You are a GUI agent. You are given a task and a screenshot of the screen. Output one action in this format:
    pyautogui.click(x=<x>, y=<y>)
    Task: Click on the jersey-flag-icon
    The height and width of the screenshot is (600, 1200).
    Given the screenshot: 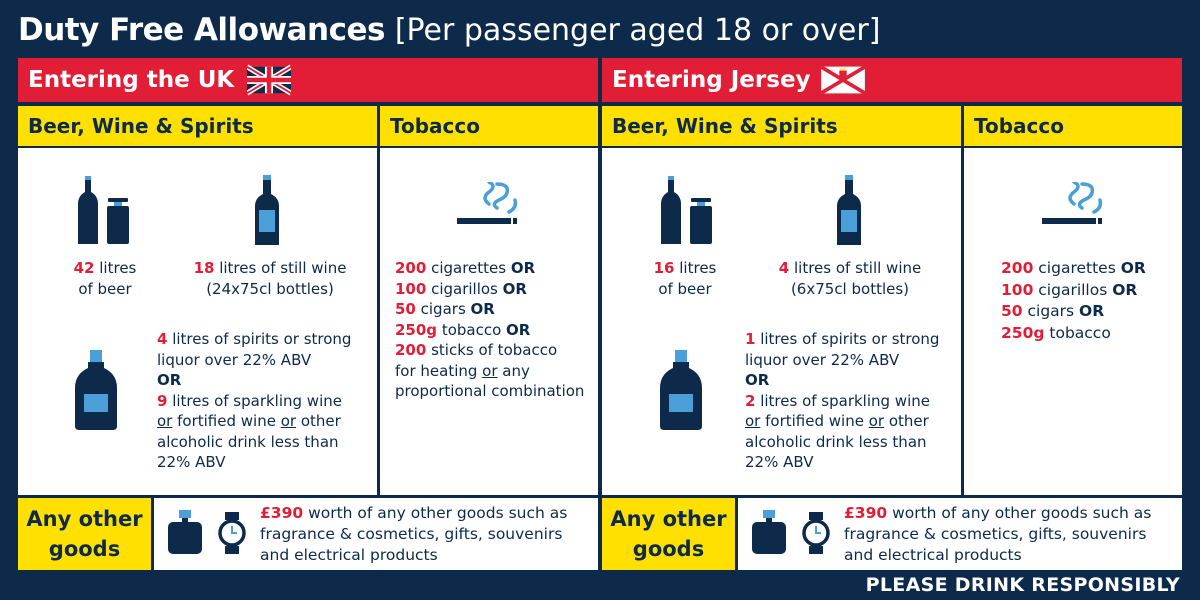 What is the action you would take?
    pyautogui.click(x=843, y=80)
    